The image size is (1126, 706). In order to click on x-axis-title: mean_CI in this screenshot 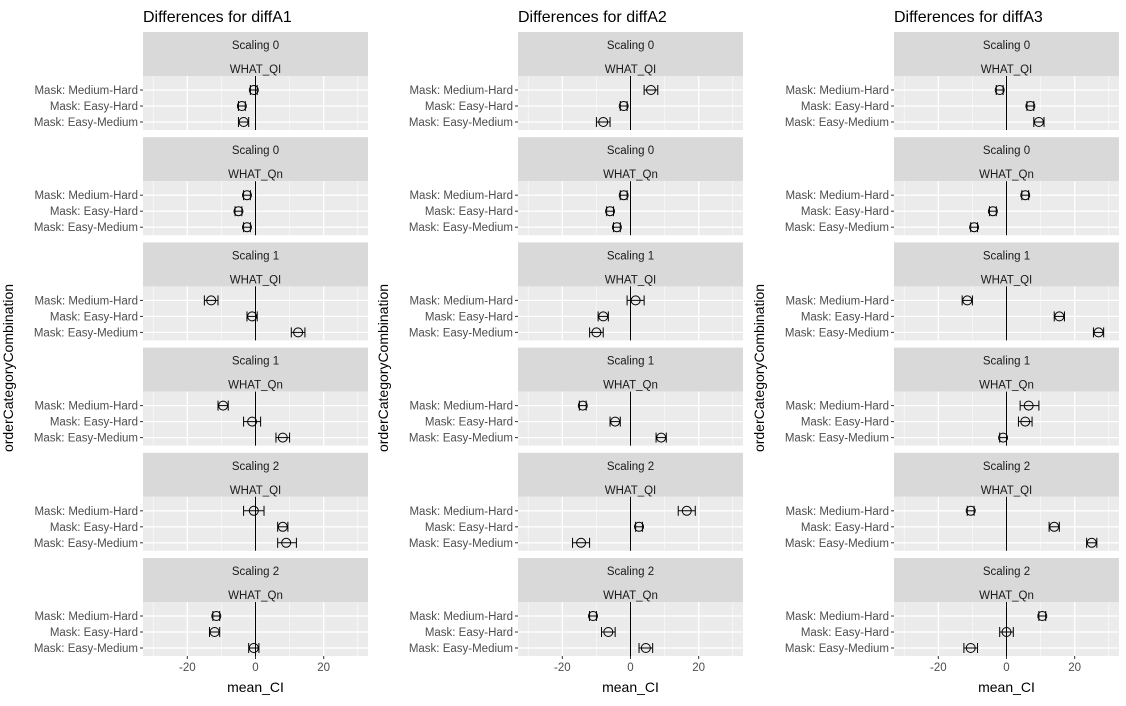, I will do `click(1006, 687)`.